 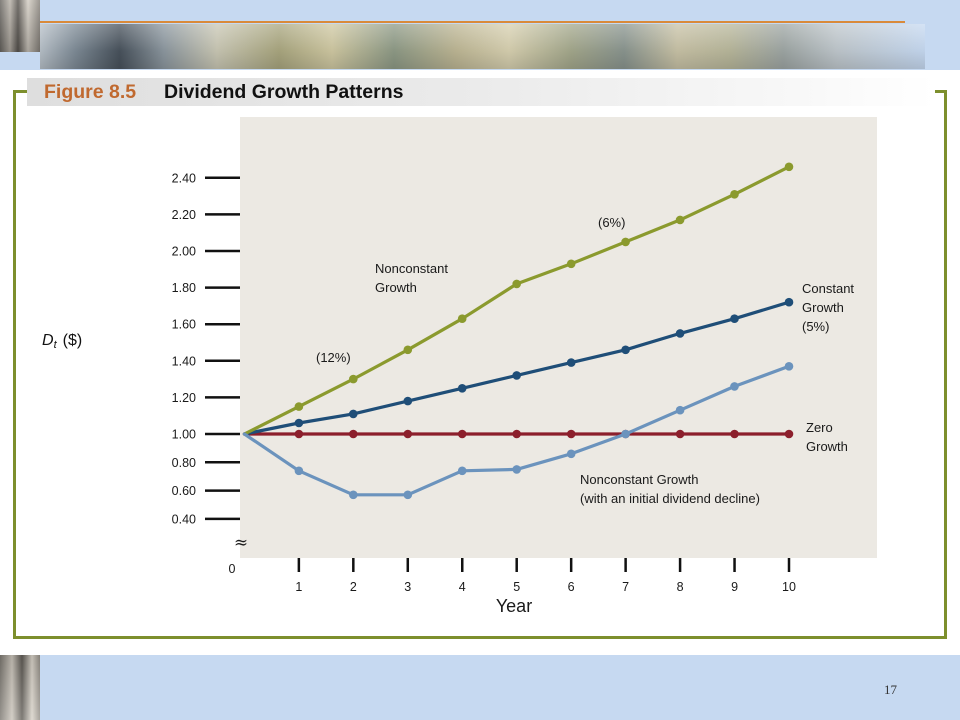 I want to click on y-axis-title-unit: ($), so click(x=72, y=340).